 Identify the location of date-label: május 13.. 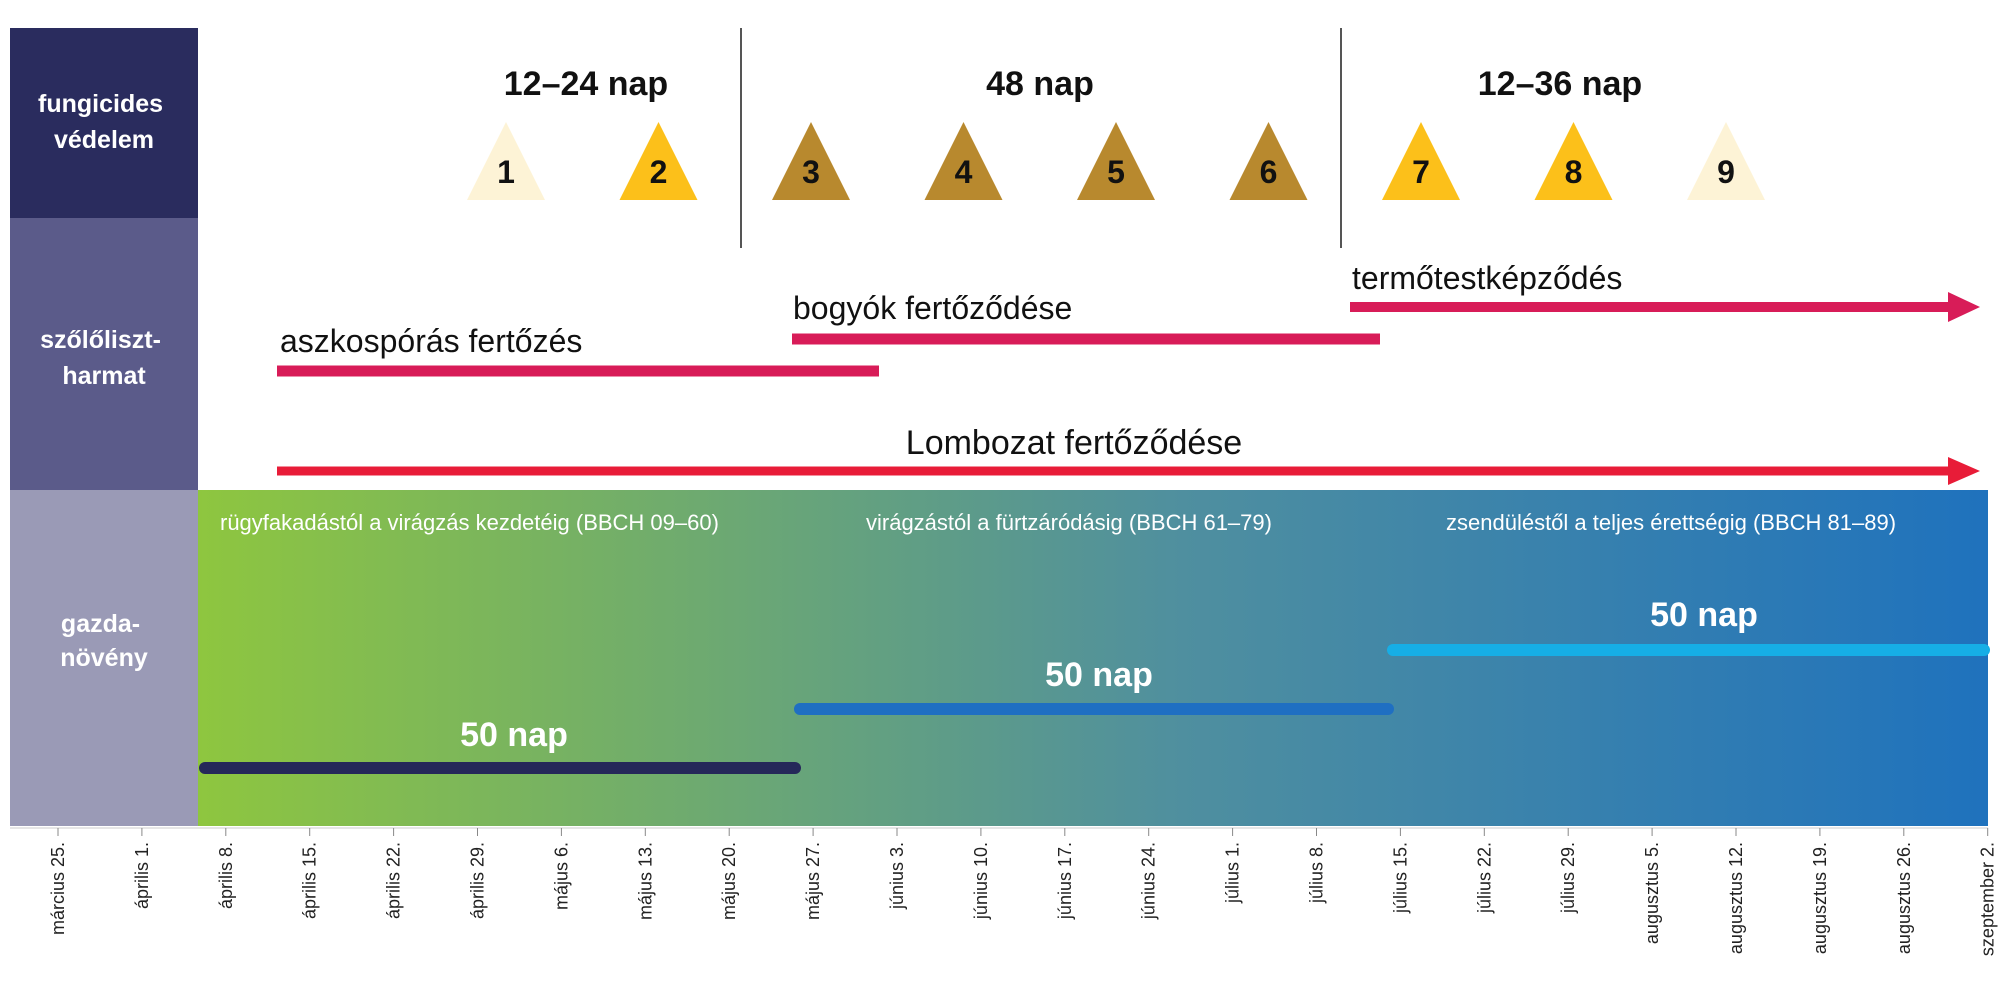
(645, 881).